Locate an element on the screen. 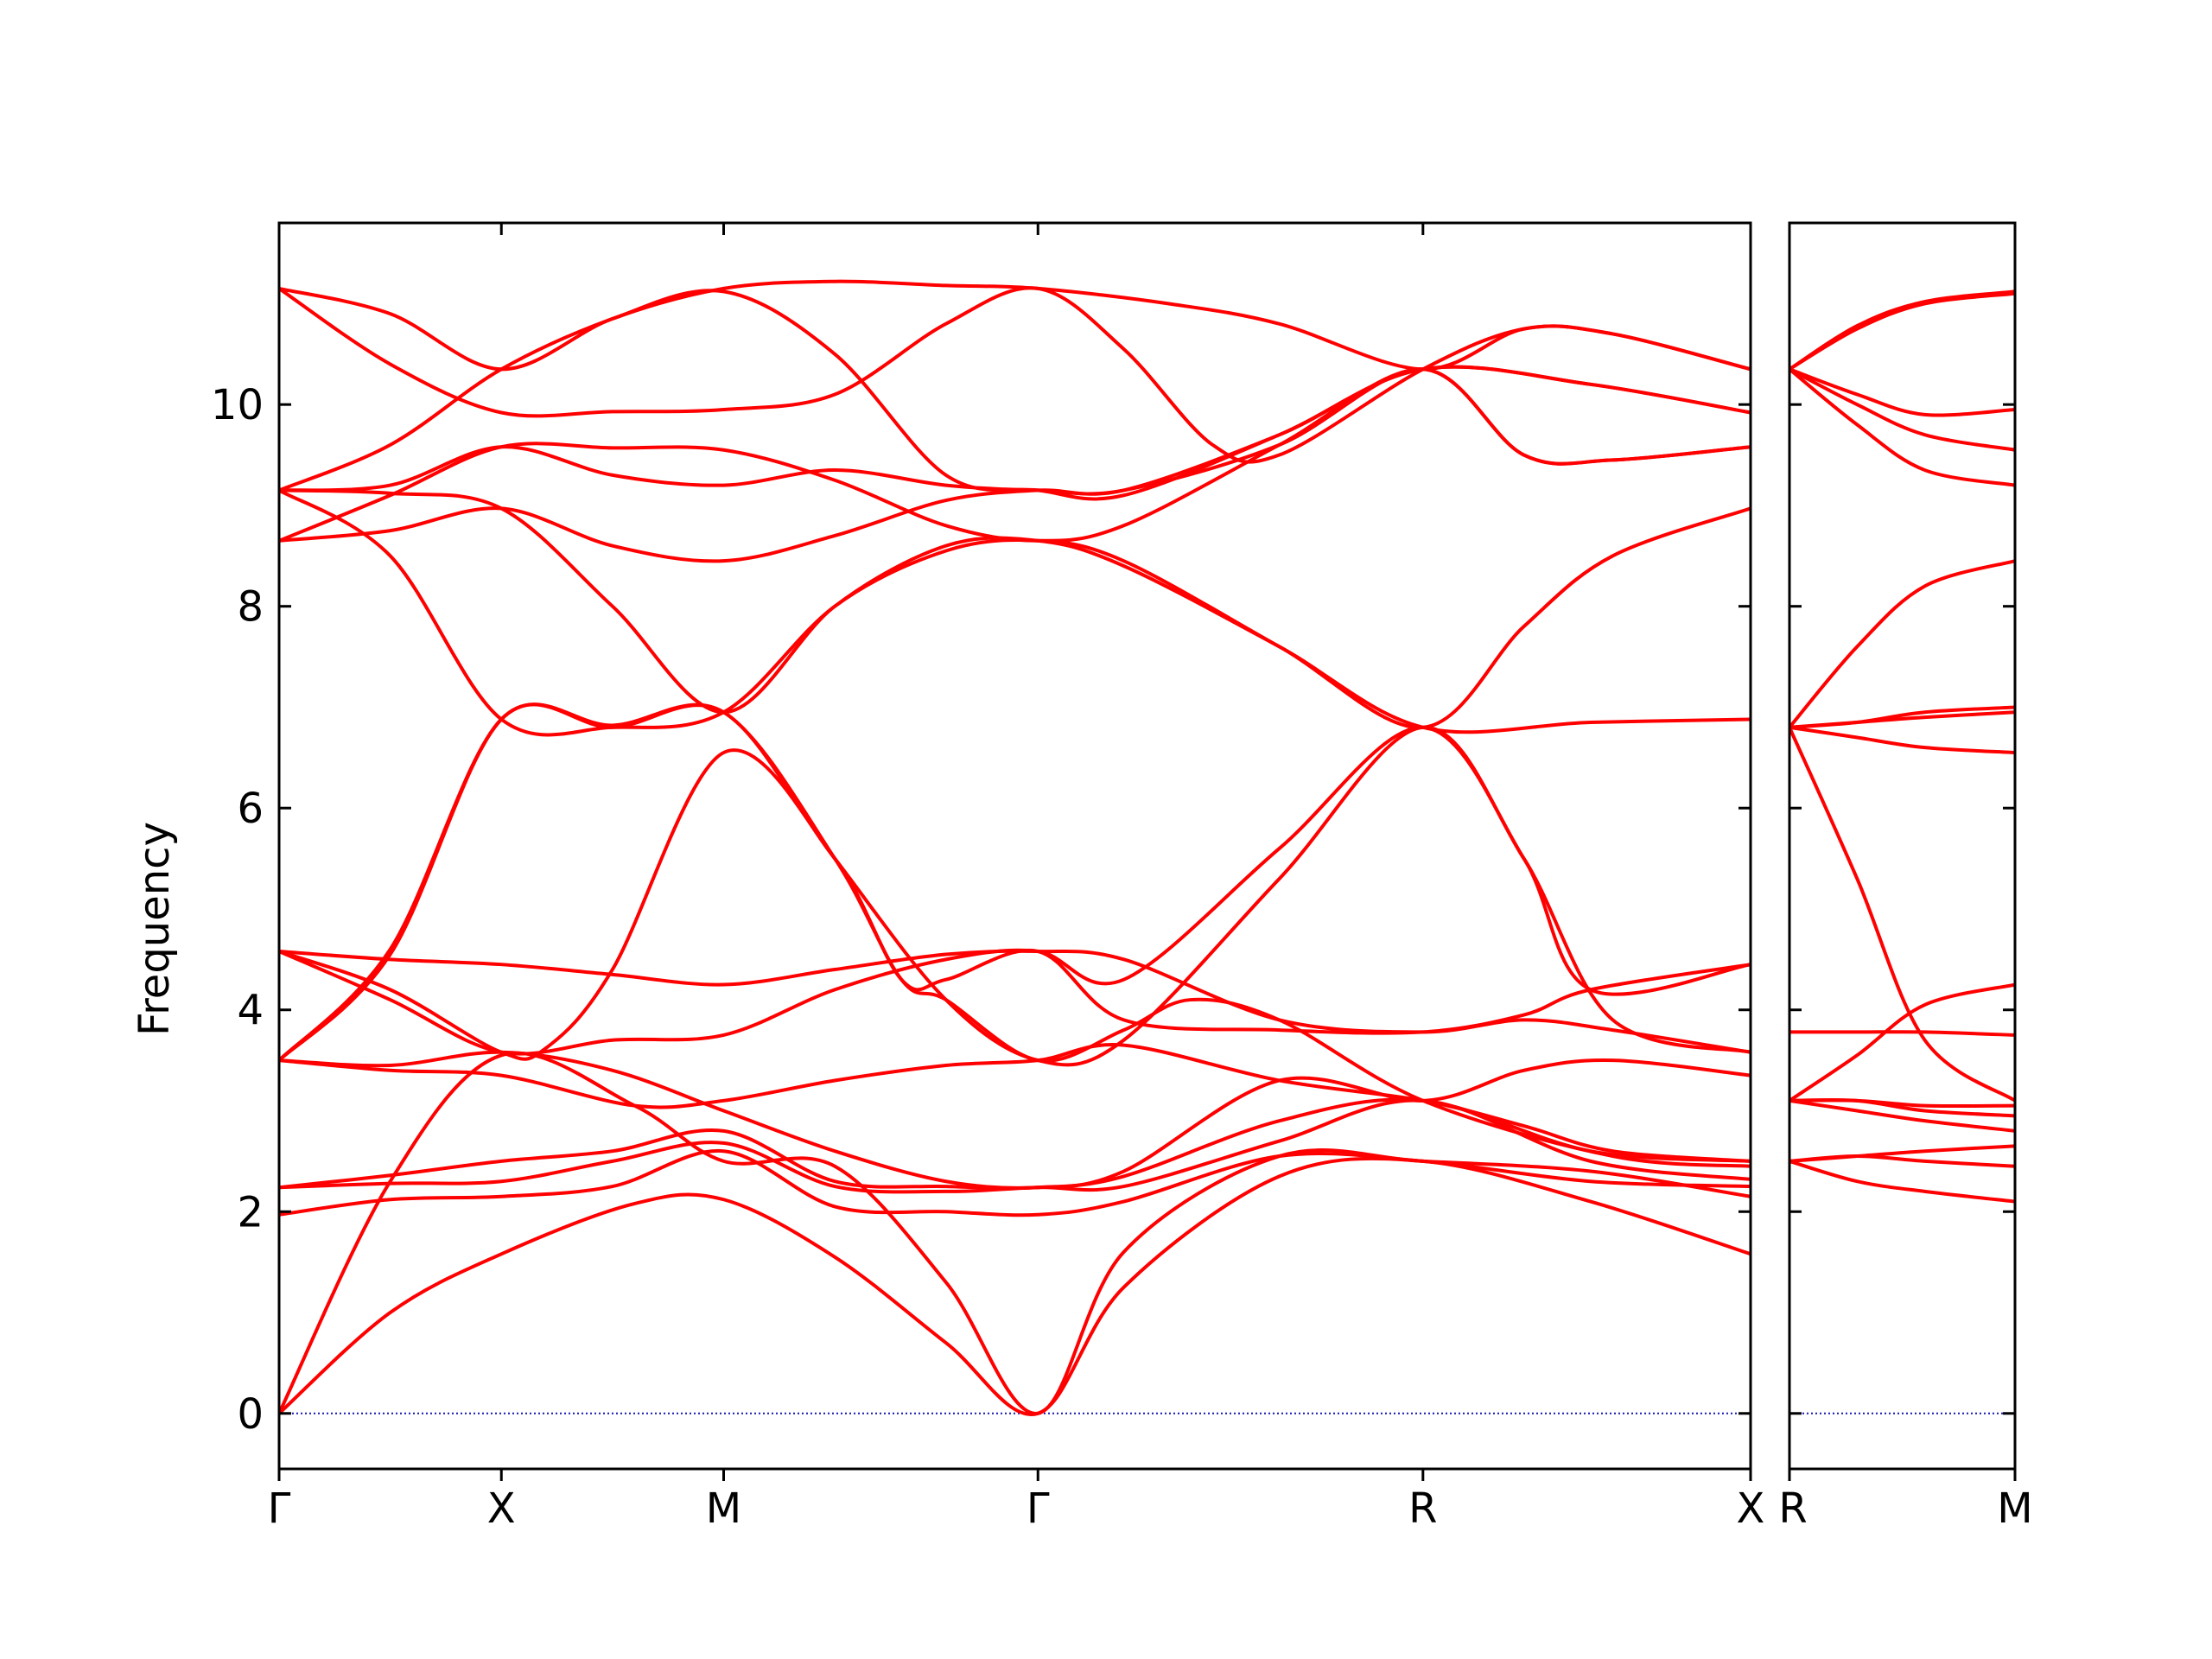 The image size is (2212, 1659). y-axis-label: Frequency is located at coordinates (154, 929).